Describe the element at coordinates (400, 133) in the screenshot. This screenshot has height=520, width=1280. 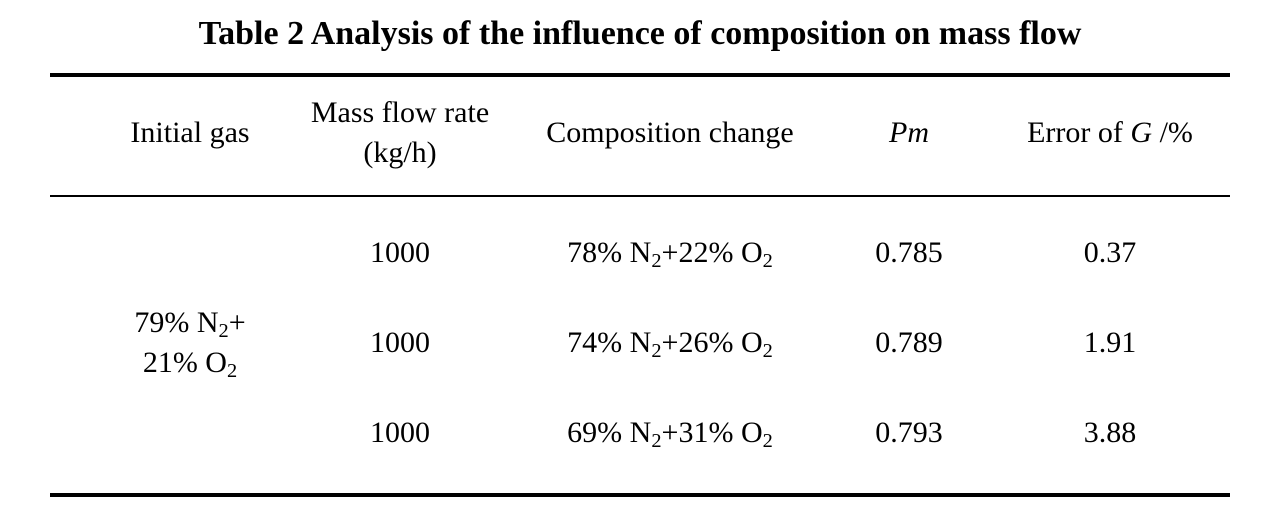
I see `header-mass-flow-rate: Mass flow rate (kg/h)` at that location.